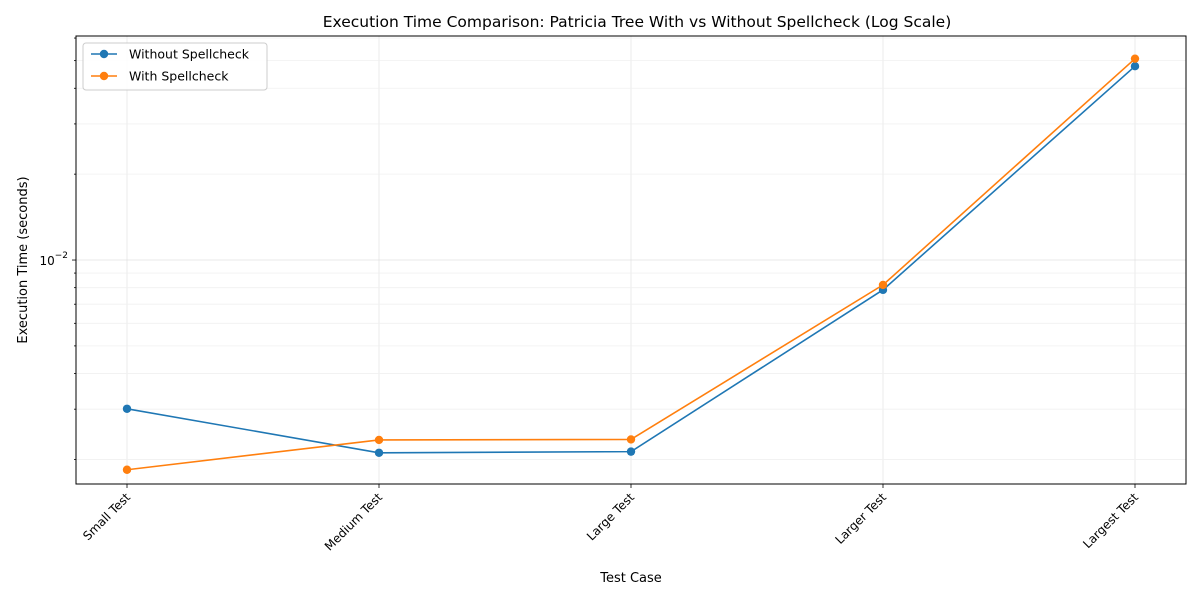  Describe the element at coordinates (189, 54) in the screenshot. I see `legend-label: Without Spellcheck` at that location.